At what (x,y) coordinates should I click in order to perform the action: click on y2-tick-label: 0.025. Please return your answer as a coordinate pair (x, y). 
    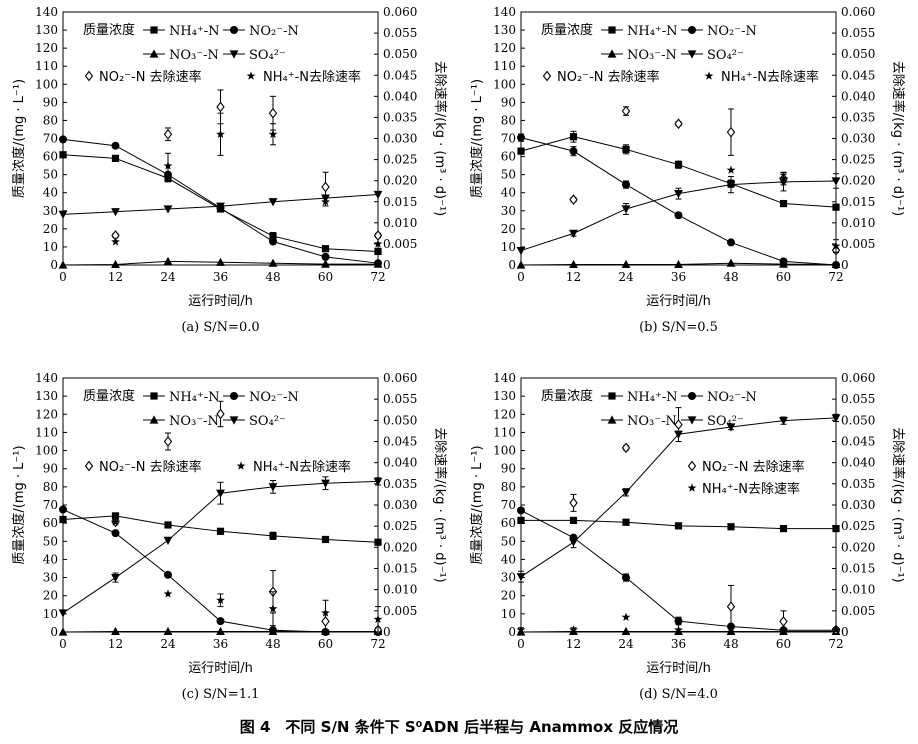
    Looking at the image, I should click on (400, 526).